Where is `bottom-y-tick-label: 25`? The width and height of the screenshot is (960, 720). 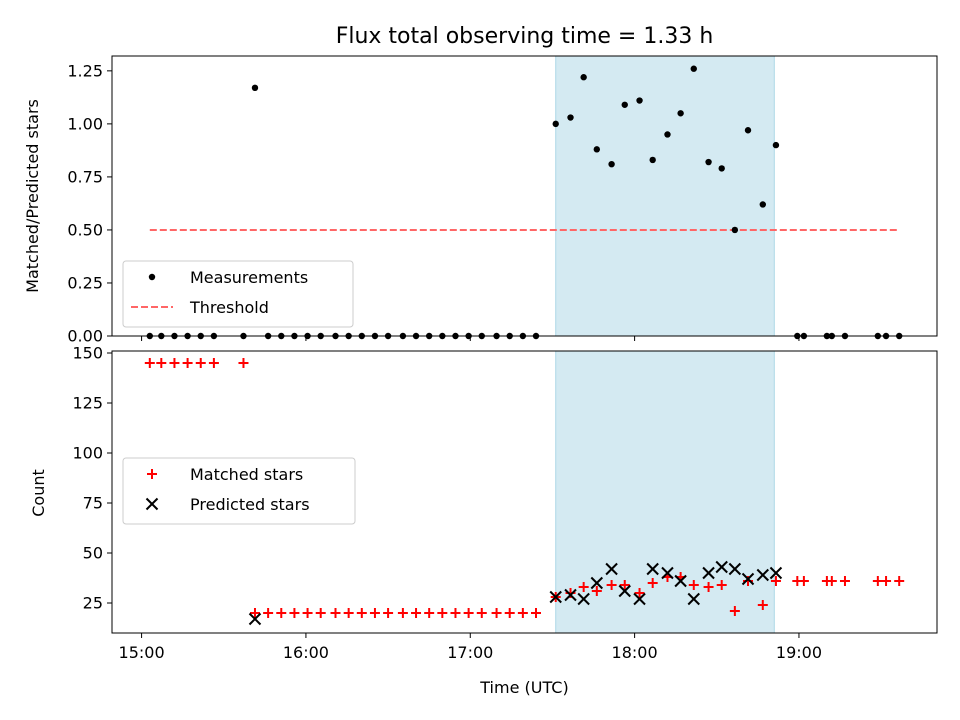
bottom-y-tick-label: 25 is located at coordinates (93, 603).